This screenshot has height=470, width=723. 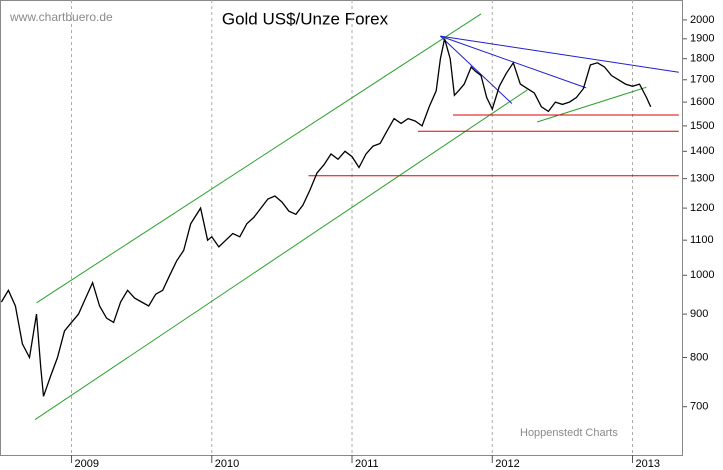 I want to click on y-tick-label: 1200, so click(x=702, y=208).